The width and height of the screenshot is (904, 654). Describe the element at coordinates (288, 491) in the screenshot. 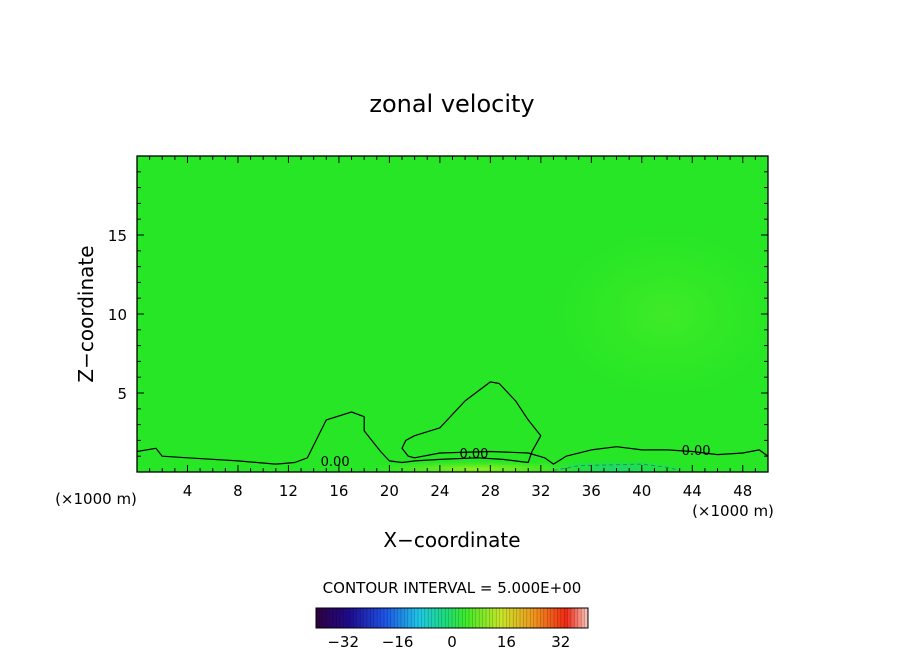

I see `x-tick-label: 12` at that location.